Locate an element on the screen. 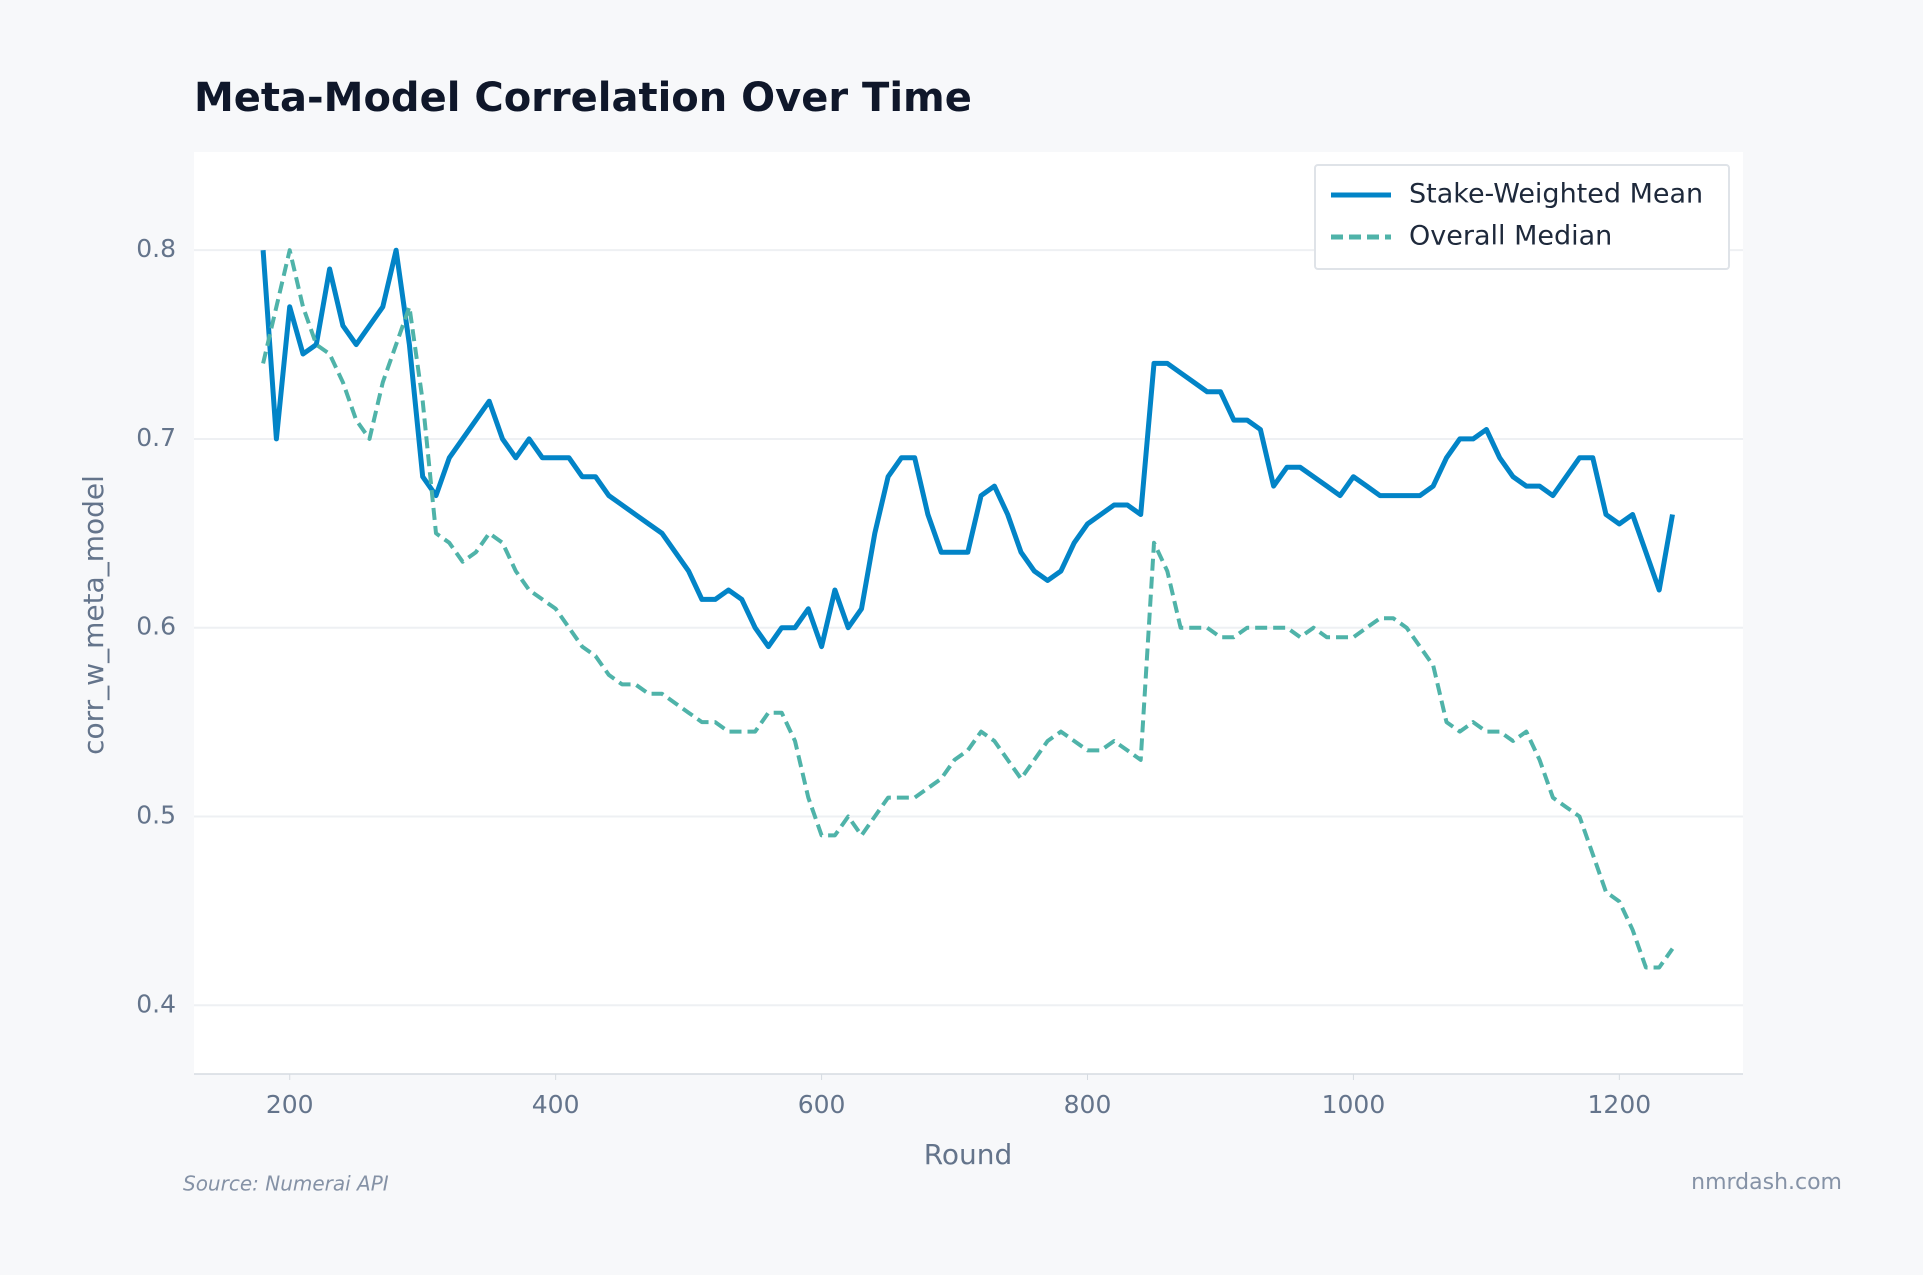 The height and width of the screenshot is (1275, 1923). x-tick-label: 200 is located at coordinates (290, 1104).